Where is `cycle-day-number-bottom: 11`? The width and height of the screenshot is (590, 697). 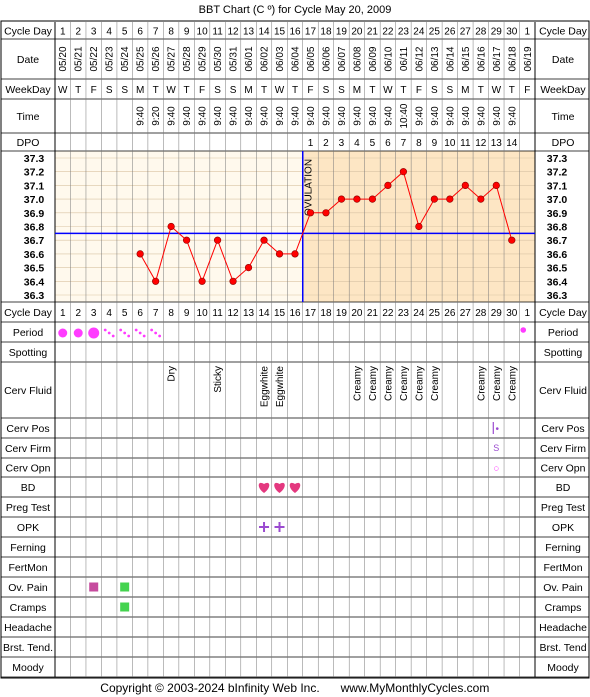
cycle-day-number-bottom: 11 is located at coordinates (217, 313).